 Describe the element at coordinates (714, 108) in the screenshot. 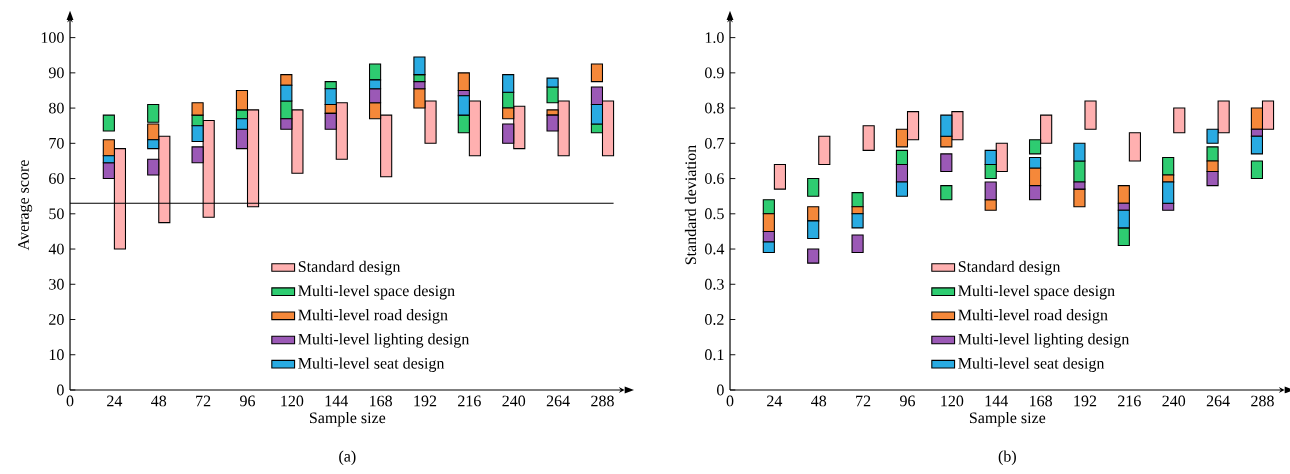

I see `y-tick-label: 0.8` at that location.